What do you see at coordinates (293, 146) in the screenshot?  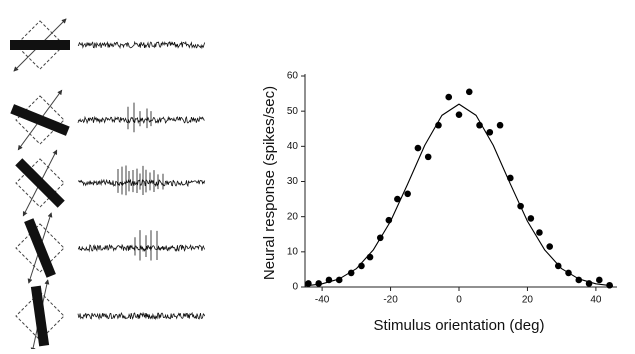 I see `y-tick-label: 40` at bounding box center [293, 146].